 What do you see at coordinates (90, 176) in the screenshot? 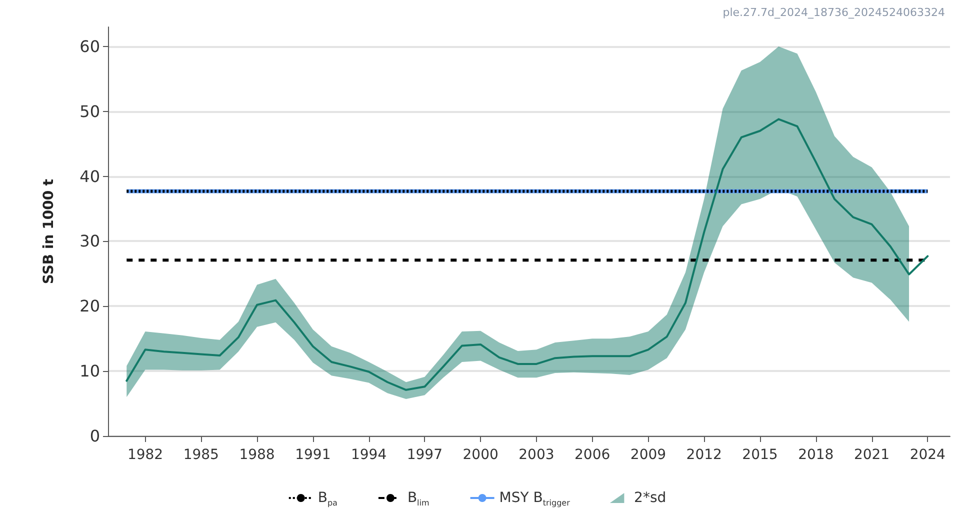
I see `y-tick-label: 40` at bounding box center [90, 176].